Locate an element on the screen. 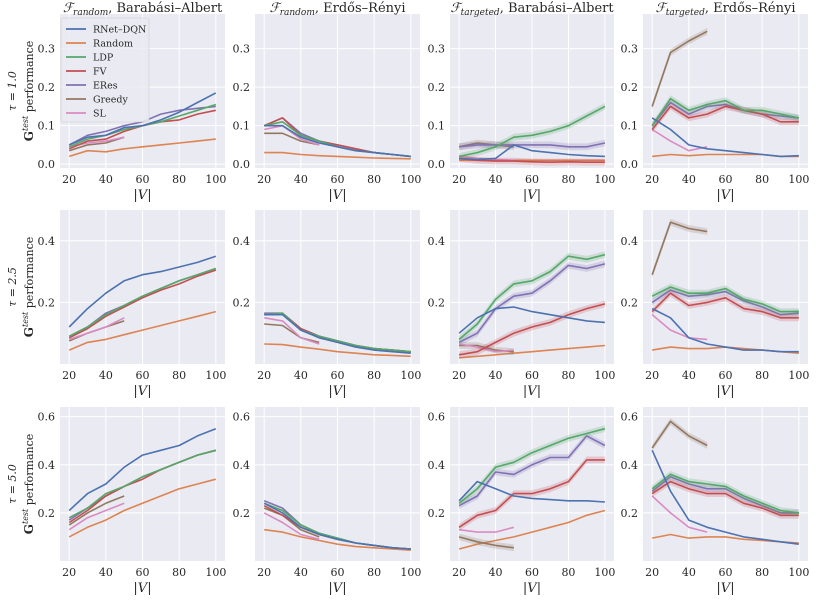 This screenshot has height=612, width=822. panel-r3-c4: 20 40 60 80 100 |V| 0.2 0.4 0.6 is located at coordinates (715, 501).